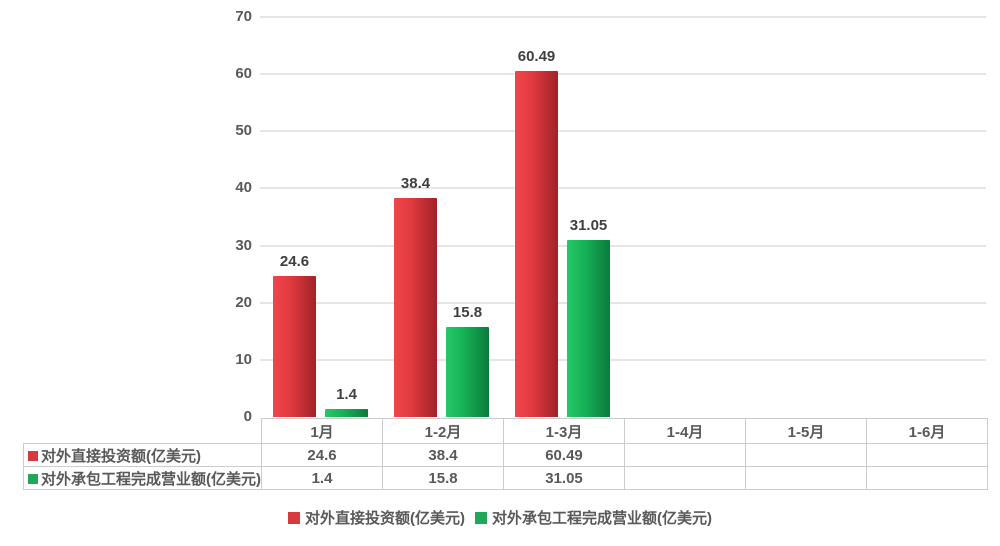  I want to click on table-row: 对外直接投资额(亿美元) 24.6 38.4 60.49, so click(505, 455).